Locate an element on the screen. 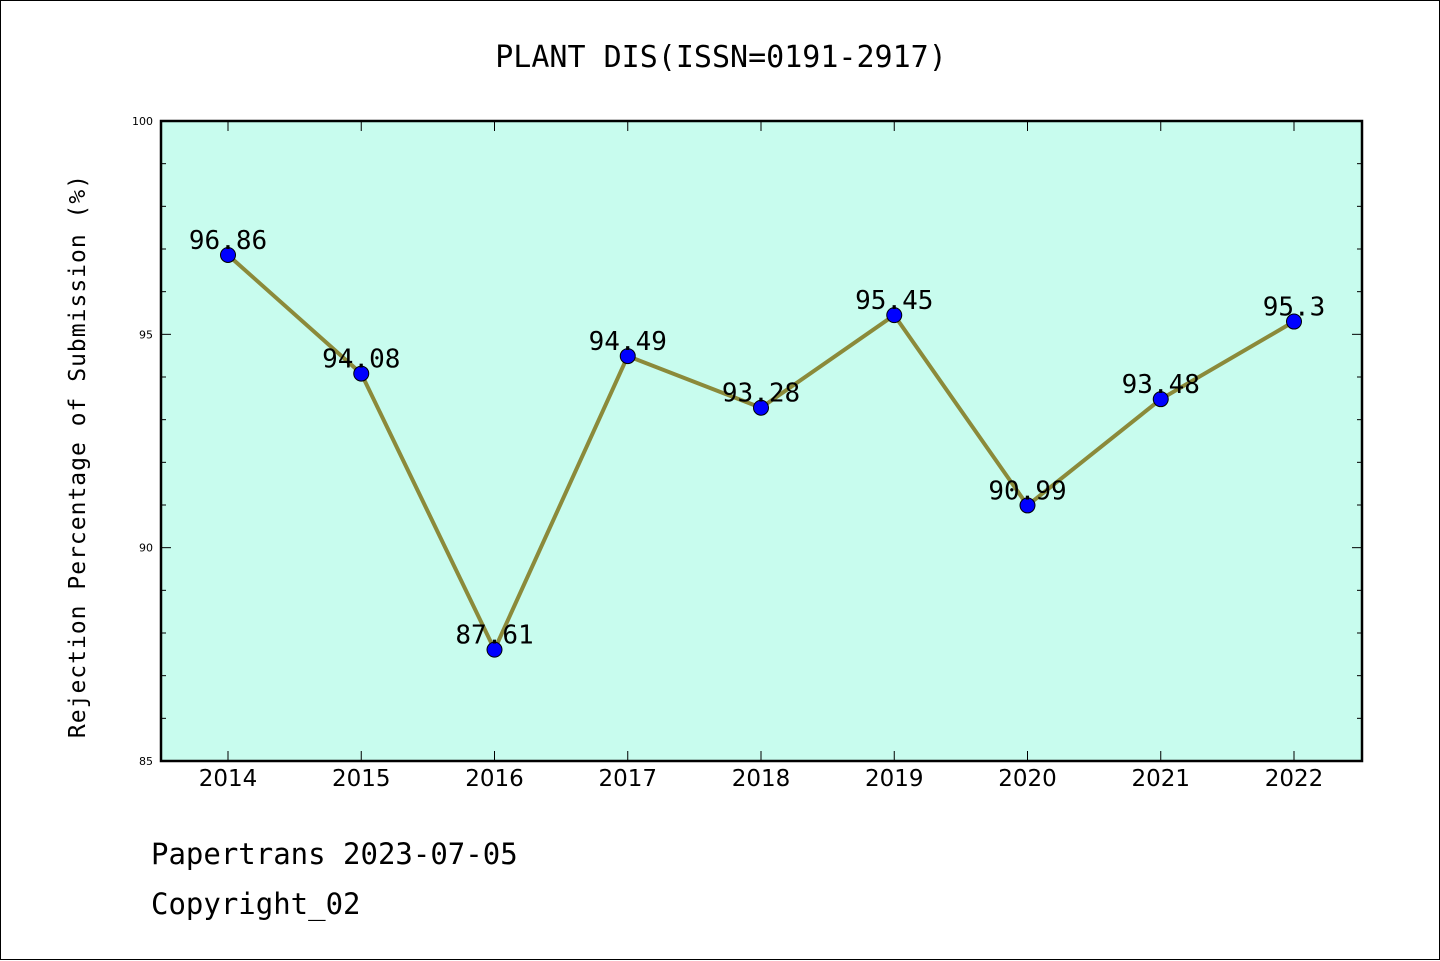 The image size is (1440, 961). y-tick-label: 85 is located at coordinates (146, 761).